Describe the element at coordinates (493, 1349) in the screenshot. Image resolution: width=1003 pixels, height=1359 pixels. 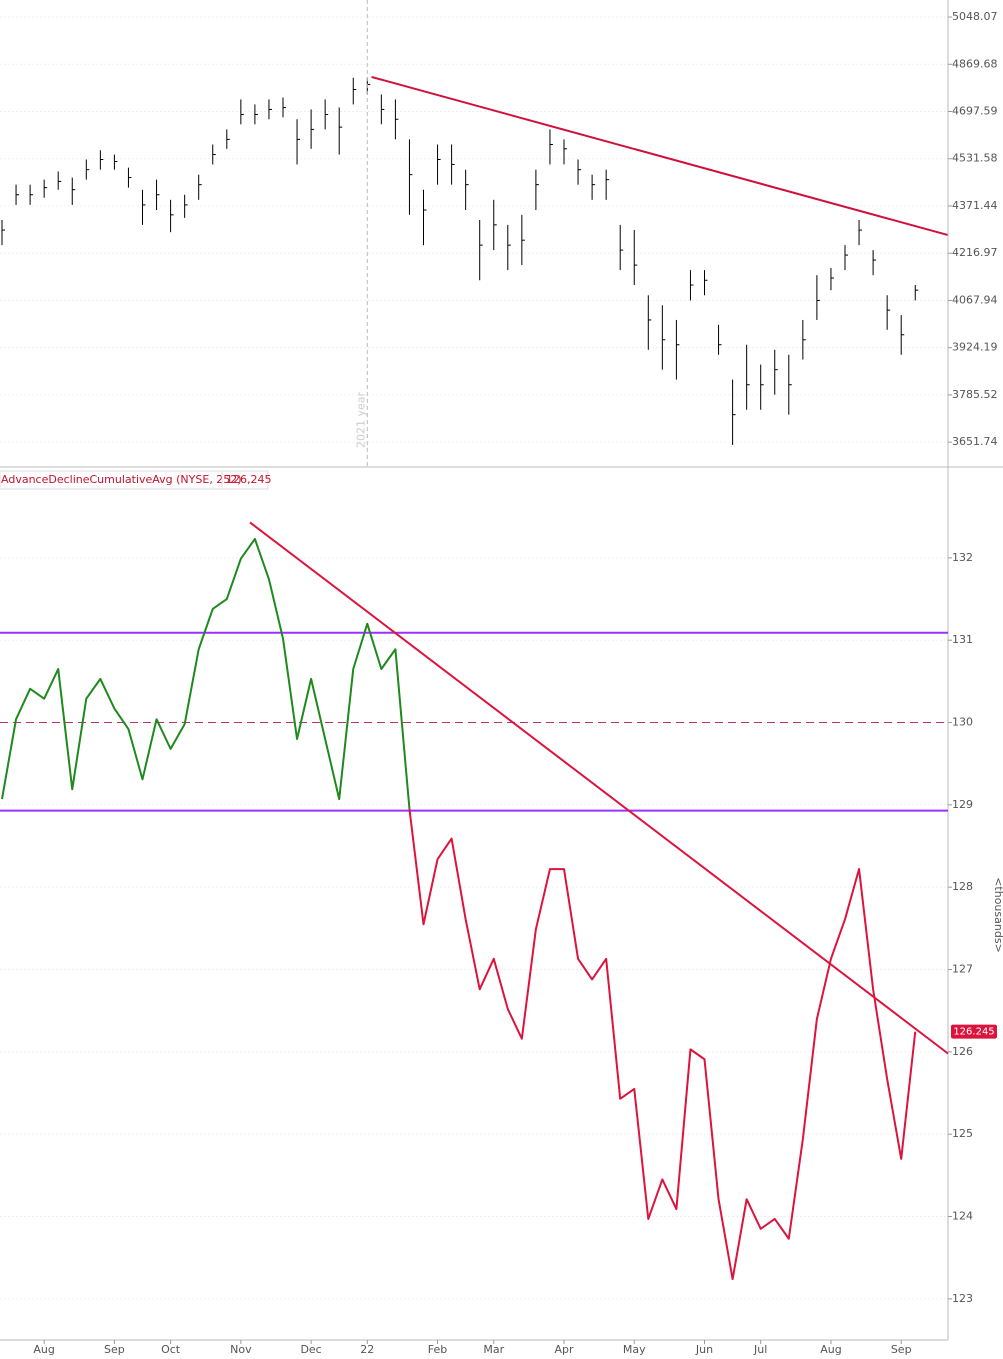
I see `x-tick-label: Mar` at that location.